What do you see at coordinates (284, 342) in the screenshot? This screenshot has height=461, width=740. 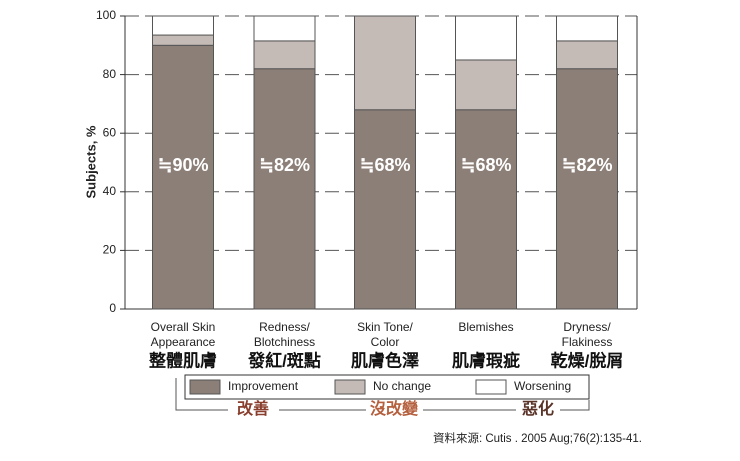 I see `x-tick-label: Blotchiness` at bounding box center [284, 342].